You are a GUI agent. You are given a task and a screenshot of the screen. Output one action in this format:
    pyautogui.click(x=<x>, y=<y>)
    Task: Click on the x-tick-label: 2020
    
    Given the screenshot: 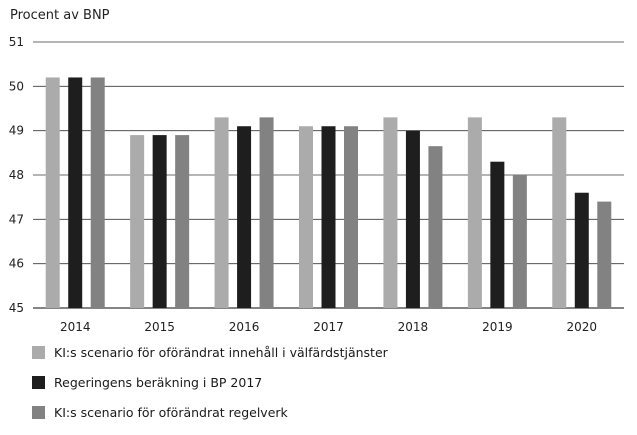 What is the action you would take?
    pyautogui.click(x=582, y=327)
    